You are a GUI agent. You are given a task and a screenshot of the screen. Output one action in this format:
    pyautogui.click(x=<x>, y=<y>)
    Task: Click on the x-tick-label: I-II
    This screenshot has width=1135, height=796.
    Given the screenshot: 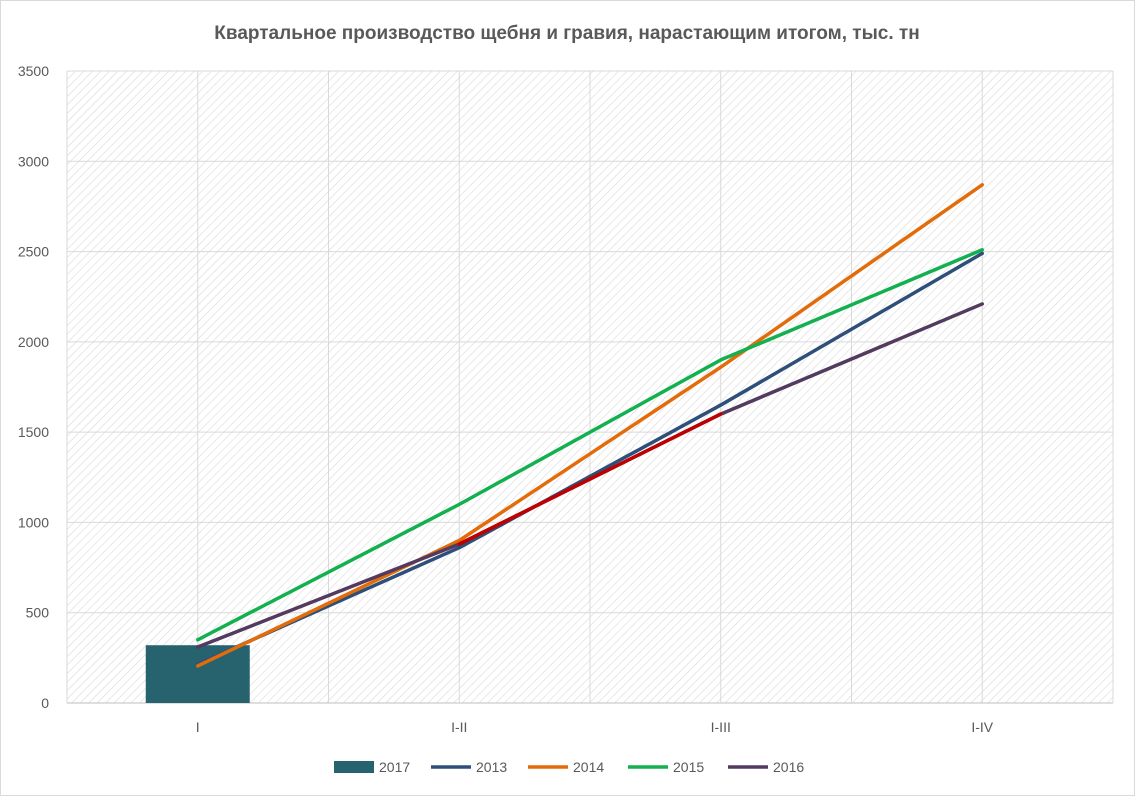 What is the action you would take?
    pyautogui.click(x=459, y=727)
    